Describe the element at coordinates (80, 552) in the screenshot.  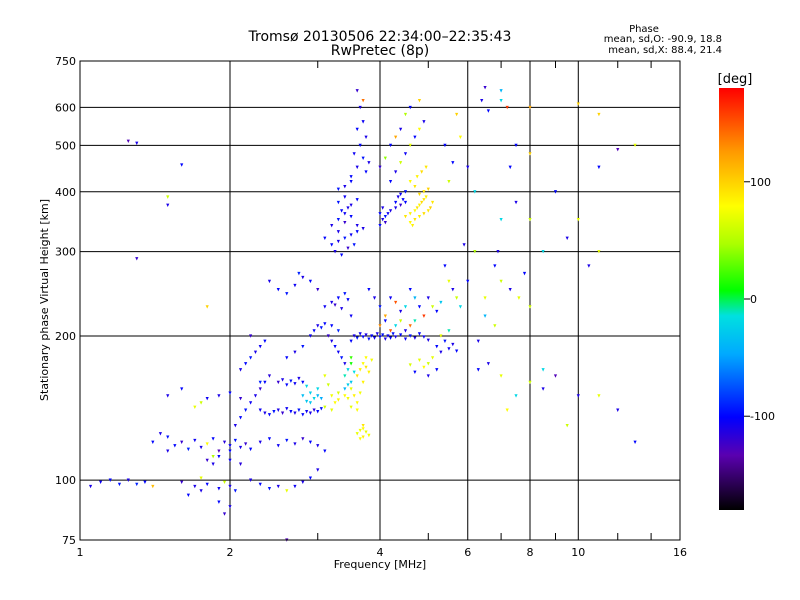
I see `x-tick-label: 1` at that location.